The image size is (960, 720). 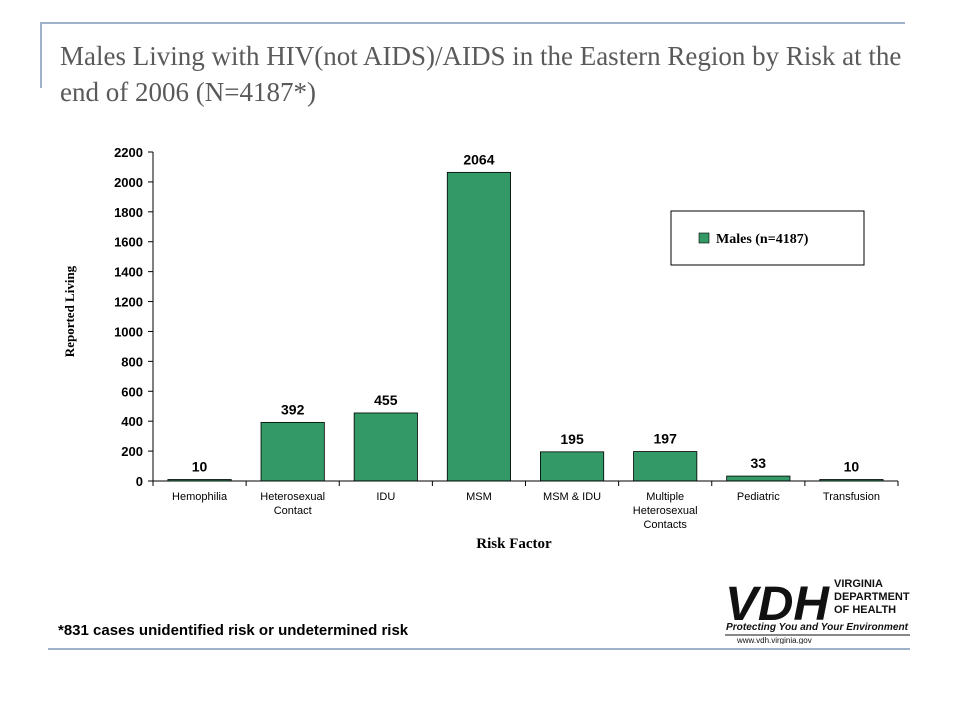 What do you see at coordinates (132, 421) in the screenshot?
I see `y-tick-label: 400` at bounding box center [132, 421].